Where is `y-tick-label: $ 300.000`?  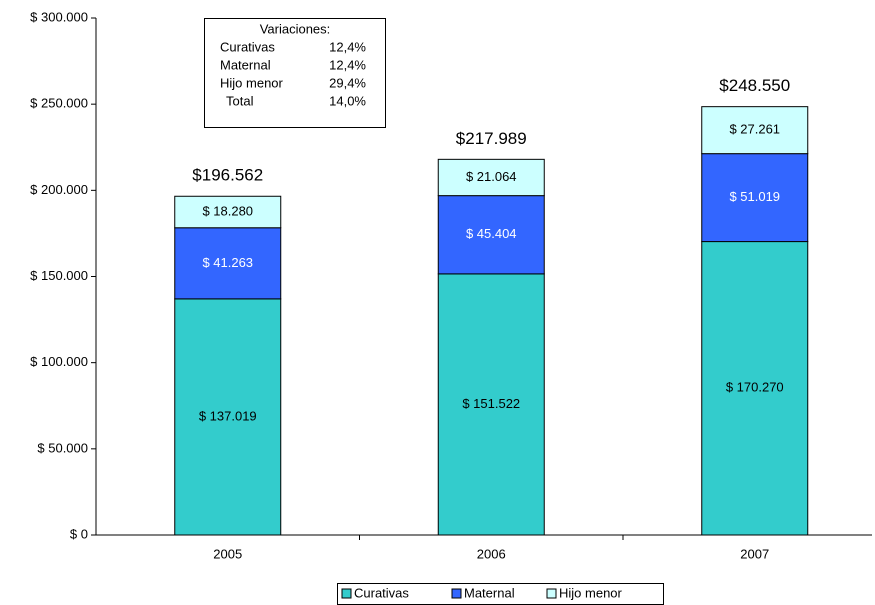
y-tick-label: $ 300.000 is located at coordinates (59, 16).